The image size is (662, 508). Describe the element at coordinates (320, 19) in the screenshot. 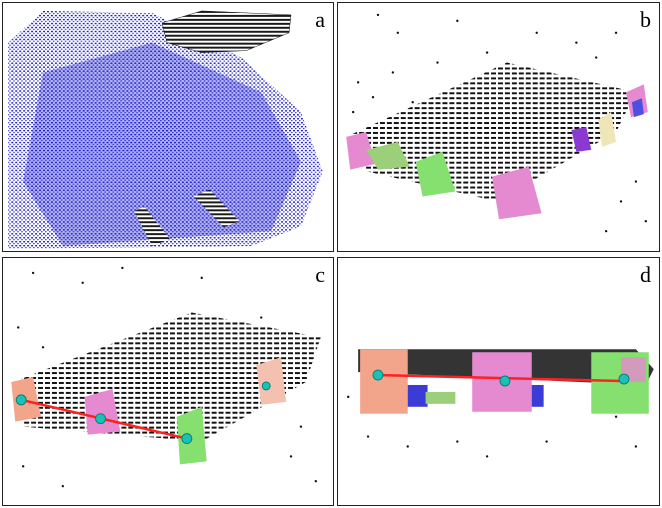

I see `panel-label-a: a` at that location.